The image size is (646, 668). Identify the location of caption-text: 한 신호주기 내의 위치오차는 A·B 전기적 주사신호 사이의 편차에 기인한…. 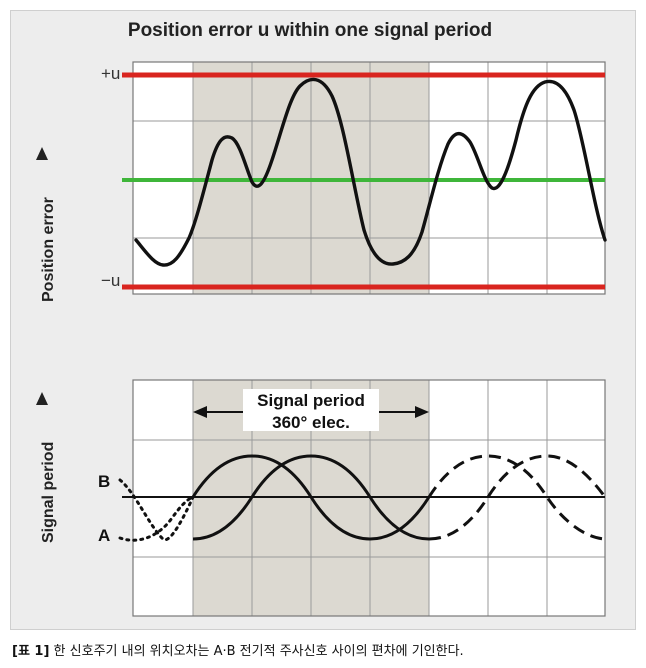
(256, 651).